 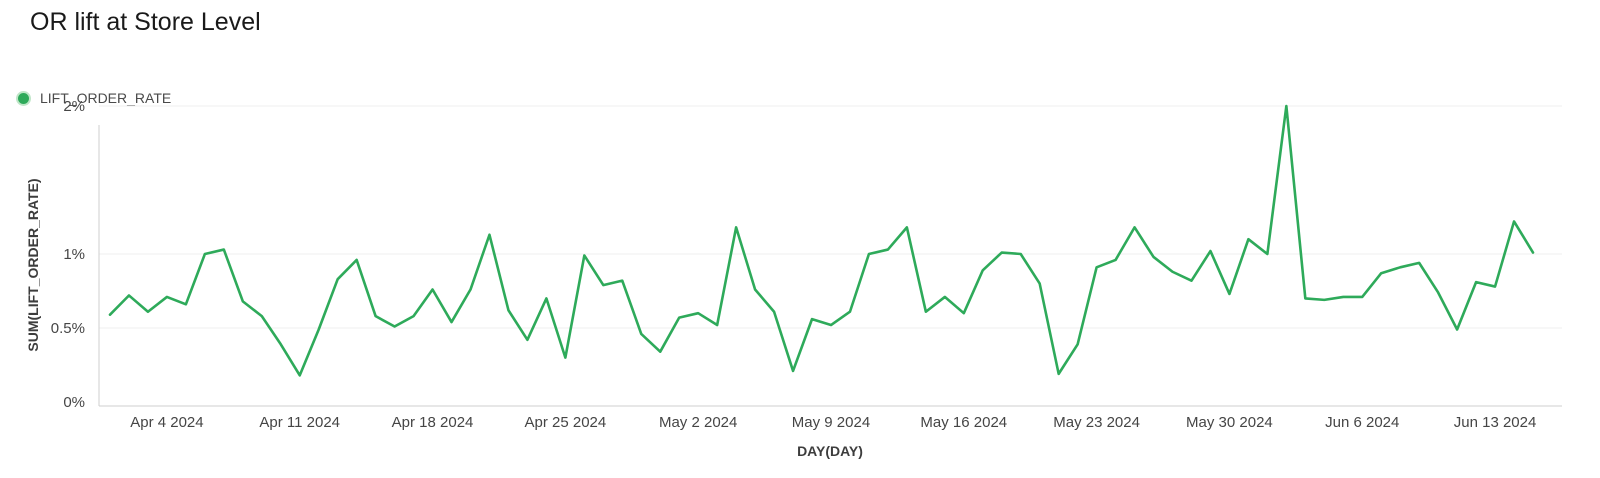 What do you see at coordinates (106, 98) in the screenshot?
I see `legend-label: LIFT_ORDER_RATE` at bounding box center [106, 98].